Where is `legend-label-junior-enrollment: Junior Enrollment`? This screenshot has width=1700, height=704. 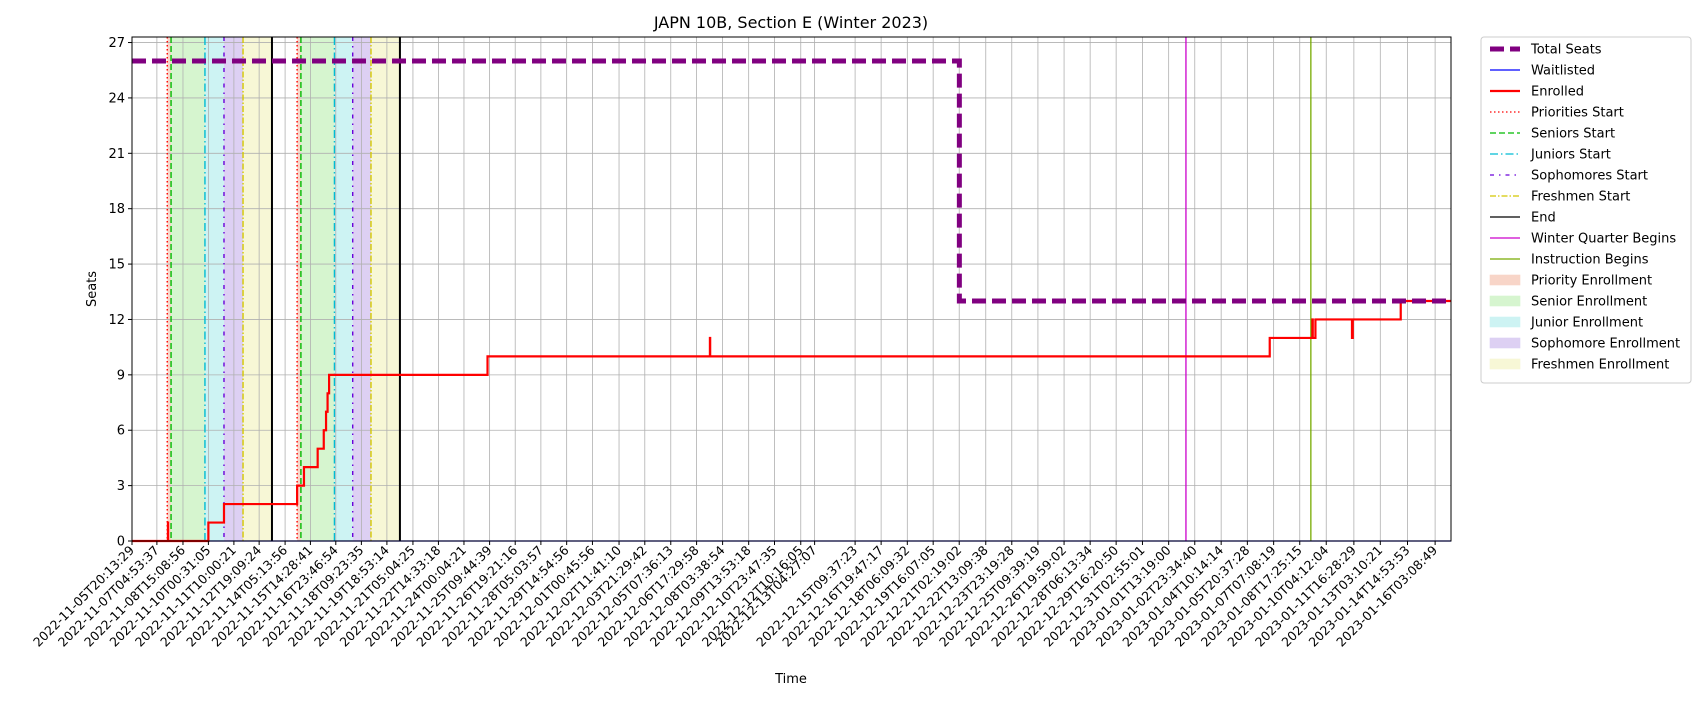 legend-label-junior-enrollment: Junior Enrollment is located at coordinates (1586, 323).